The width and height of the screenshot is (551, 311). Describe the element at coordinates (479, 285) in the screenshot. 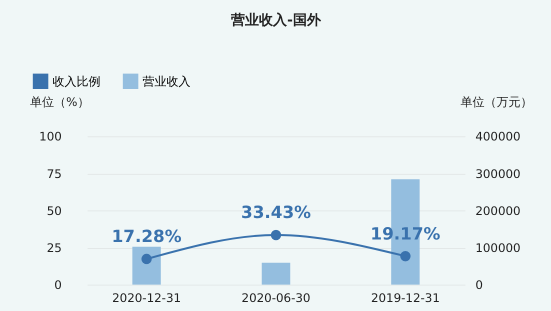

I see `y2-tick-label: 0` at that location.